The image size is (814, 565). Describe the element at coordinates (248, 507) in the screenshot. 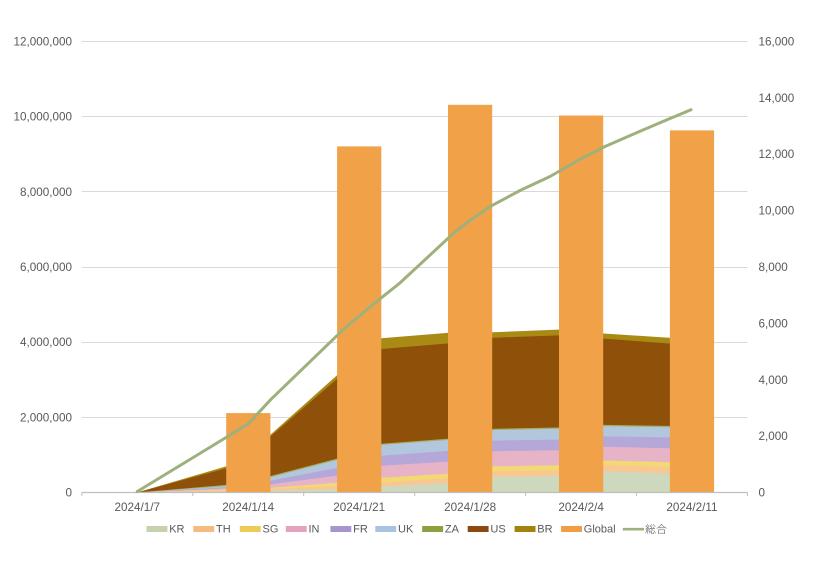

I see `svg-text: 2024/1/14` at that location.